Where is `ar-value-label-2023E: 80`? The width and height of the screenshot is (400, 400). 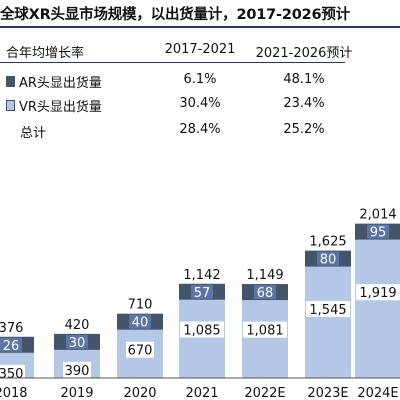 ar-value-label-2023E: 80 is located at coordinates (328, 260).